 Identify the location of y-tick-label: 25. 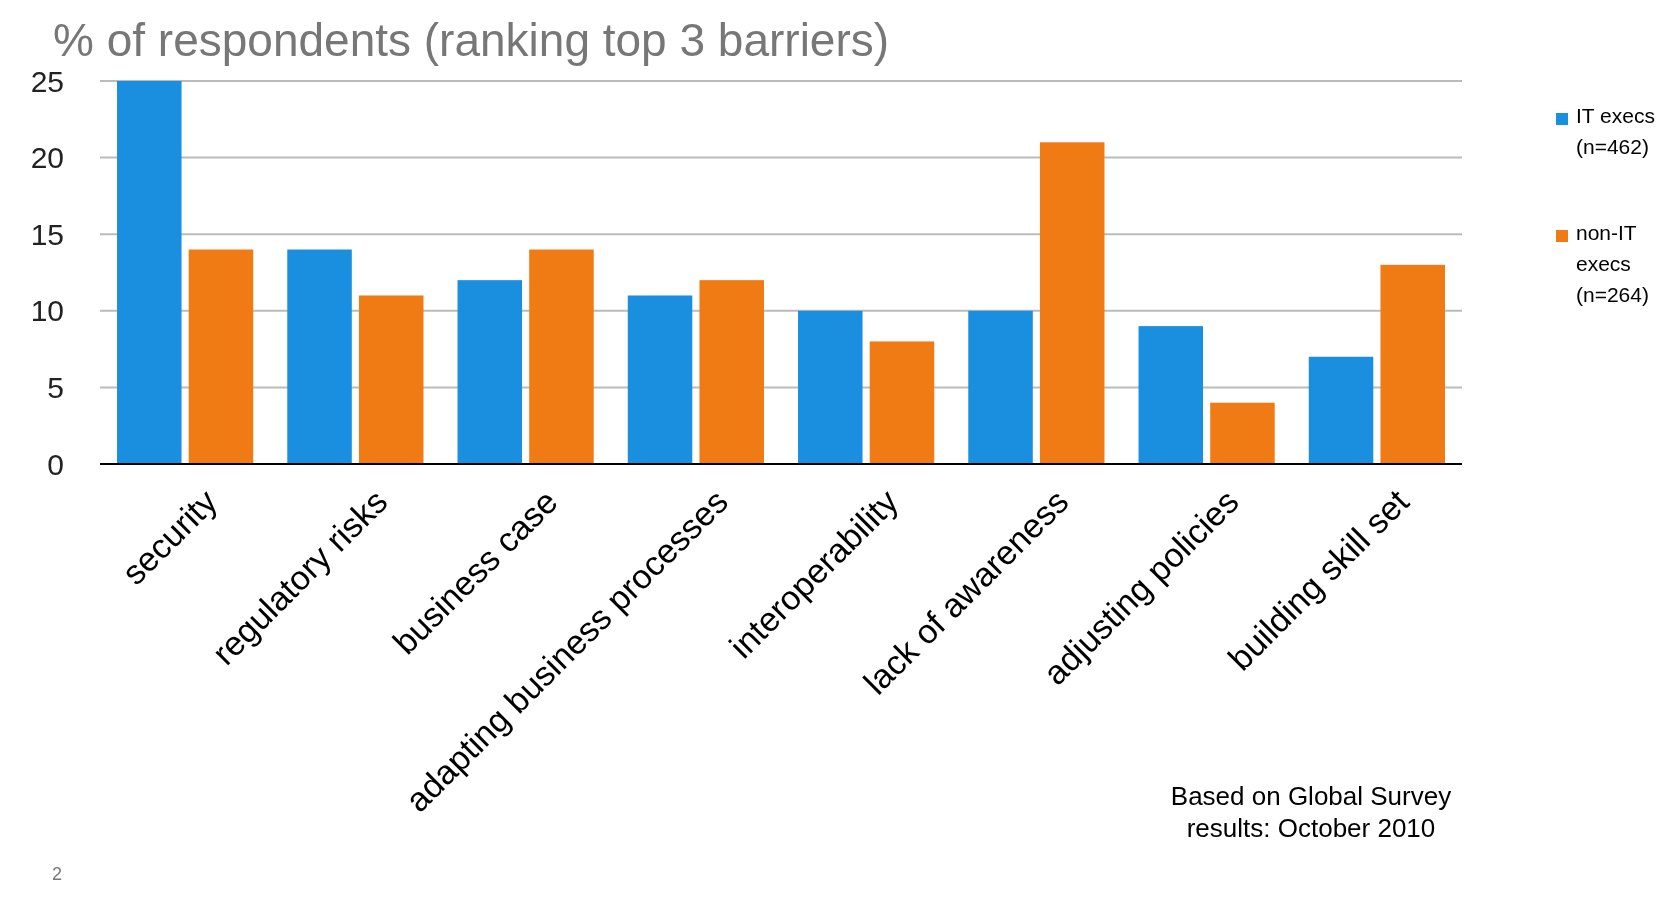
(47, 81).